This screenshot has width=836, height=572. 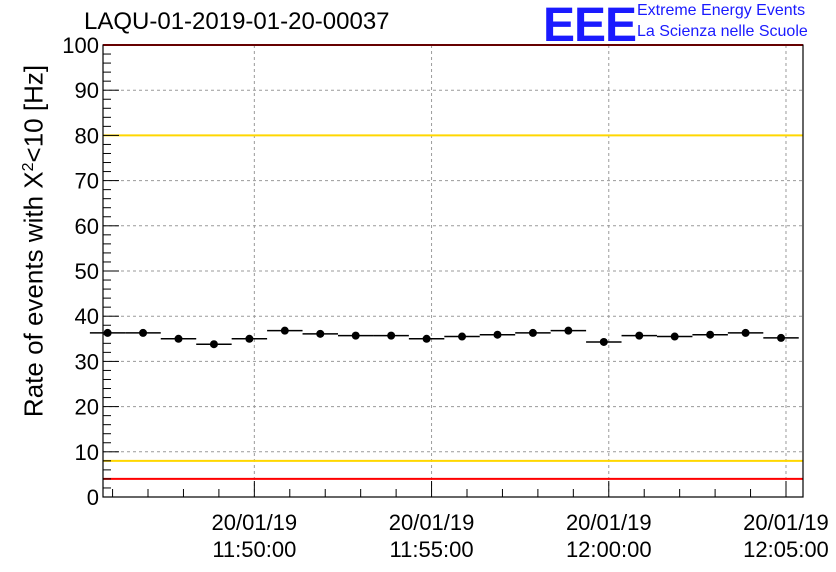 I want to click on y-axis-label-sup: 2, so click(x=28, y=167).